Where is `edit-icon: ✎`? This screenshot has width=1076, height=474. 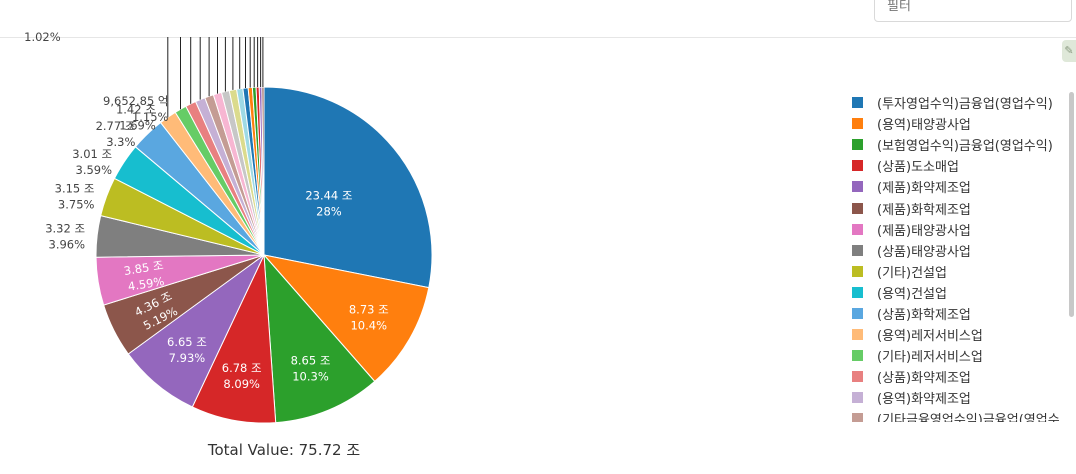
edit-icon: ✎ is located at coordinates (1069, 51).